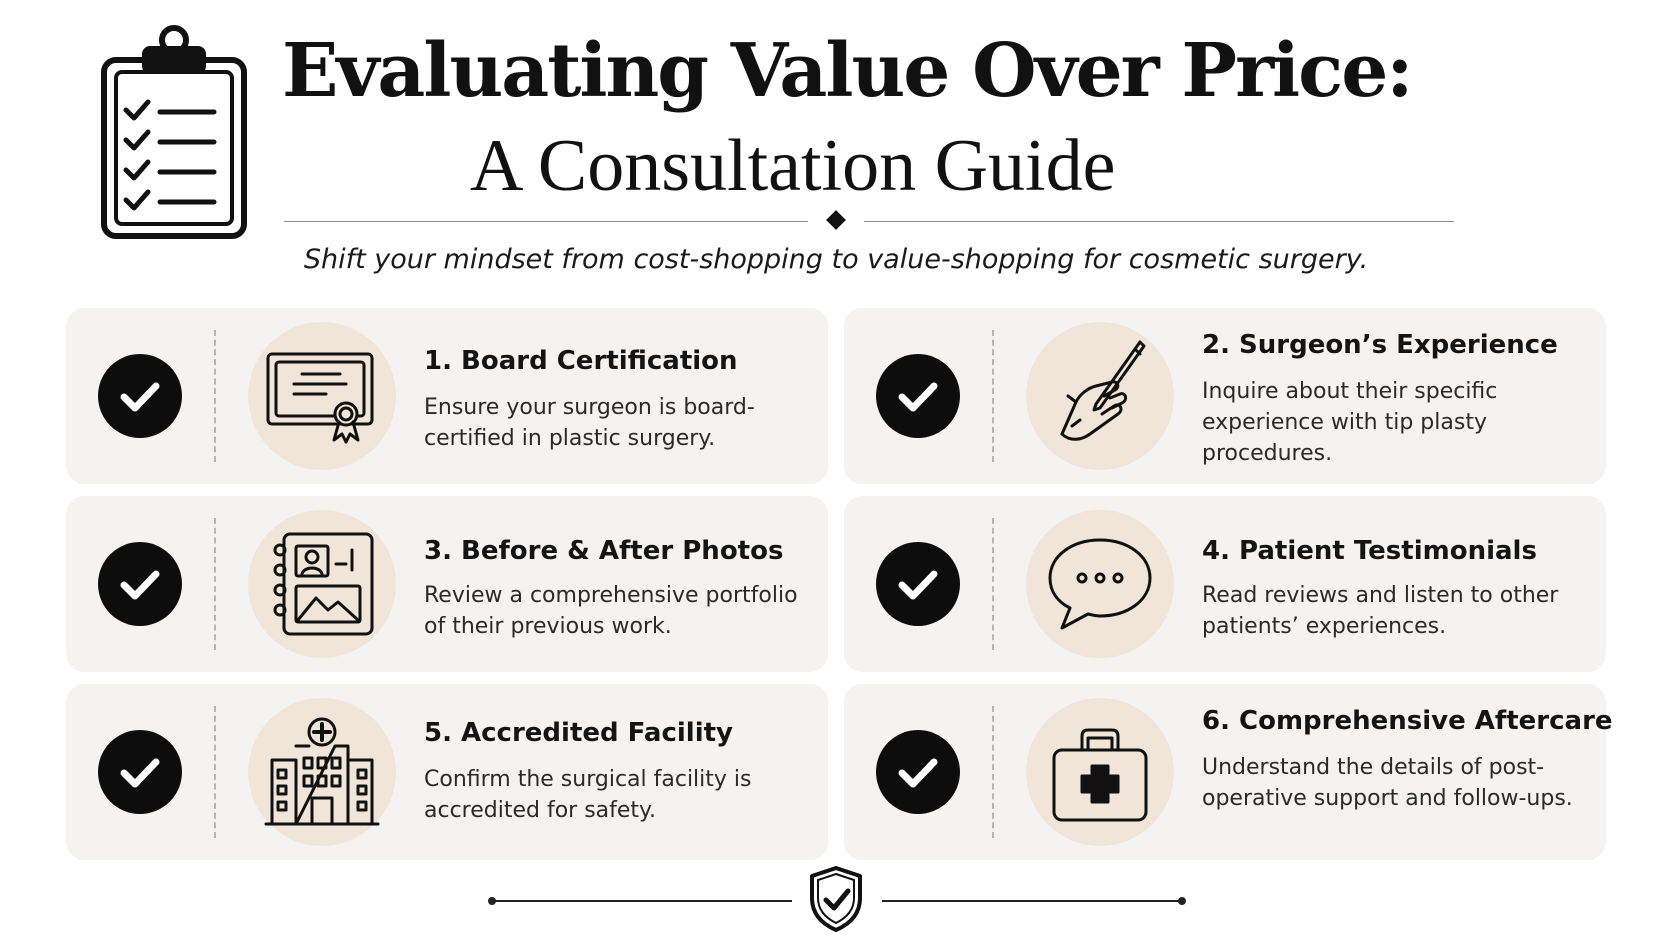 The image size is (1672, 941). What do you see at coordinates (322, 772) in the screenshot?
I see `hospital-icon` at bounding box center [322, 772].